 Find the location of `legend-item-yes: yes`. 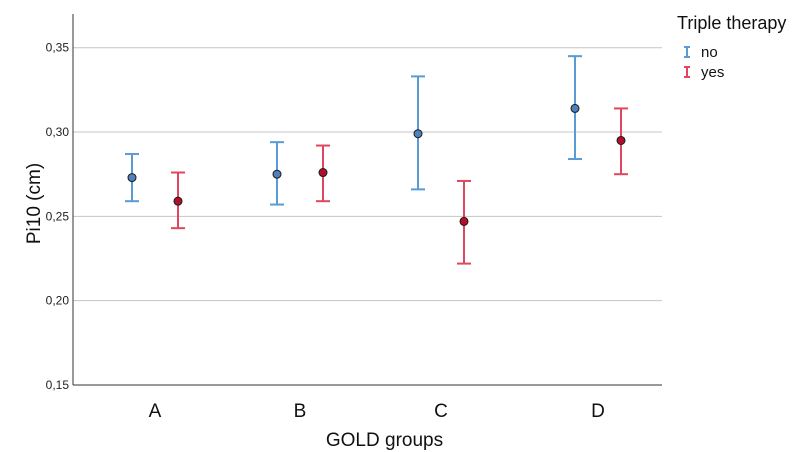

legend-item-yes: yes is located at coordinates (704, 72).